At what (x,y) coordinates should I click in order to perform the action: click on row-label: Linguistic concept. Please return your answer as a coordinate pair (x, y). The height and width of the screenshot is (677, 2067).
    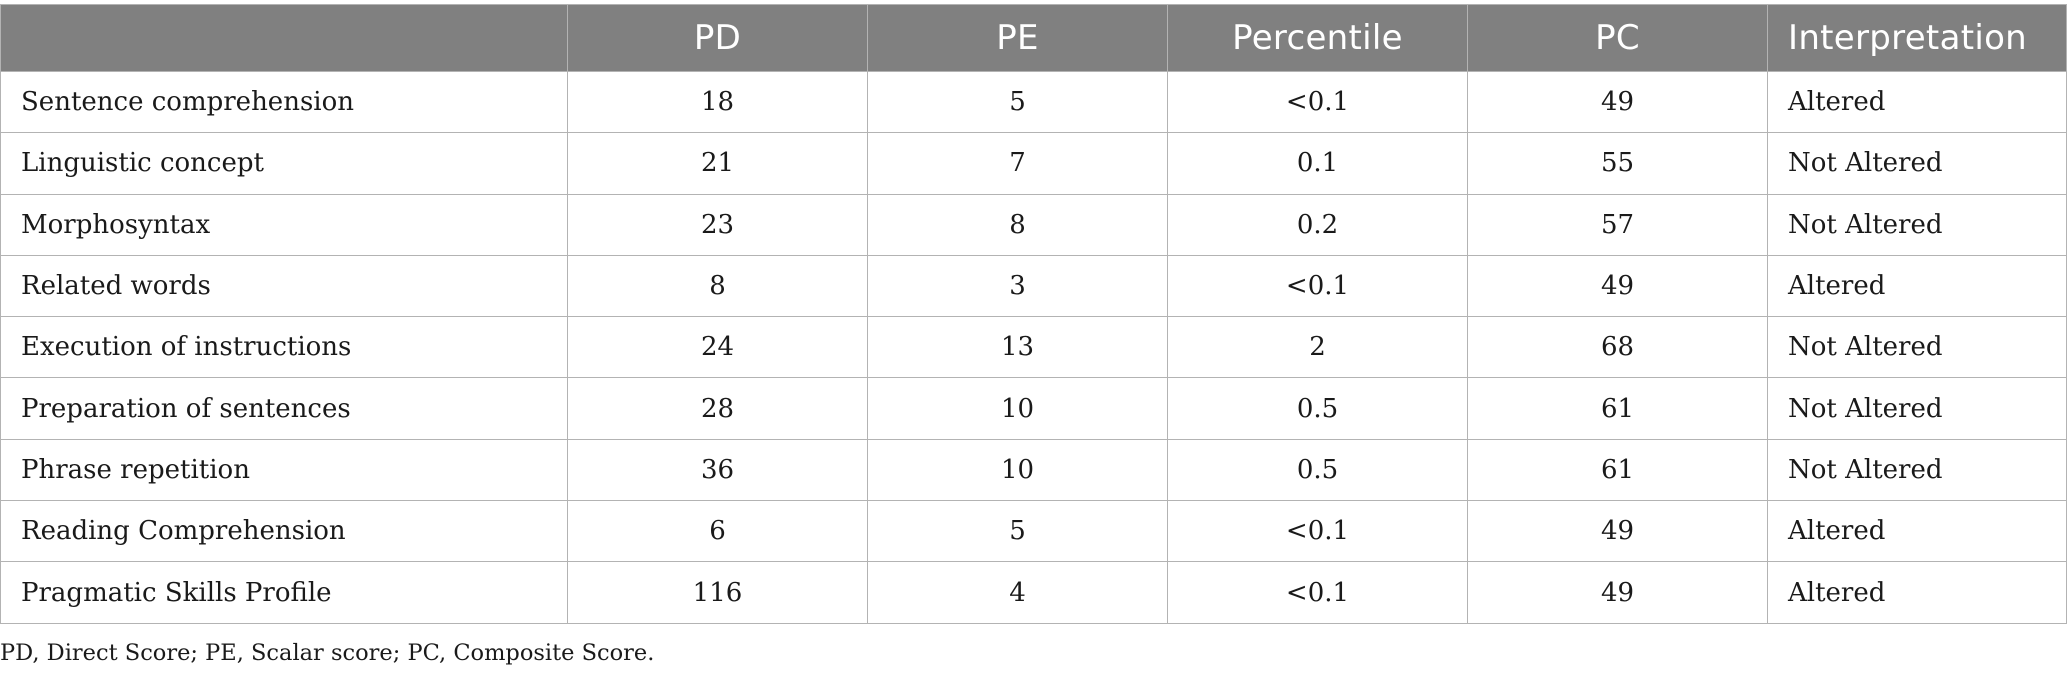
    Looking at the image, I should click on (284, 163).